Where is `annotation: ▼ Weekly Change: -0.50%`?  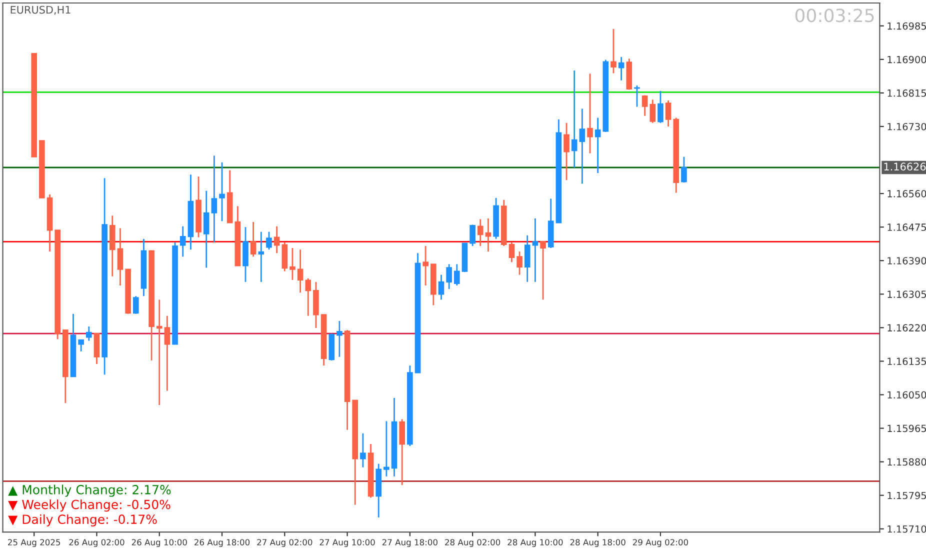 annotation: ▼ Weekly Change: -0.50% is located at coordinates (89, 506).